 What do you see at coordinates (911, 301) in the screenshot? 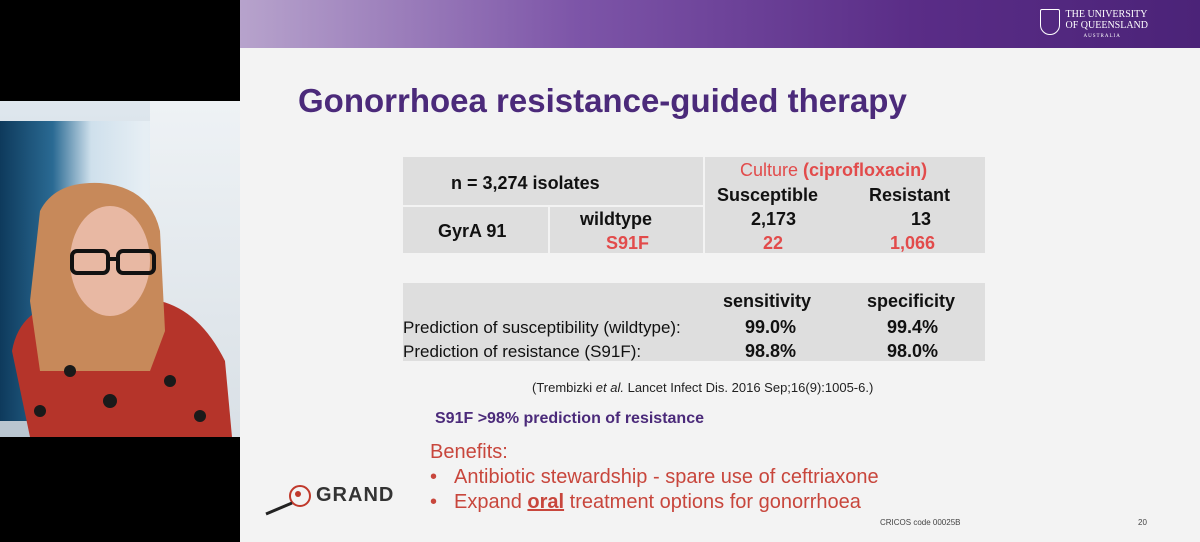
I see `col-specificity: specificity` at bounding box center [911, 301].